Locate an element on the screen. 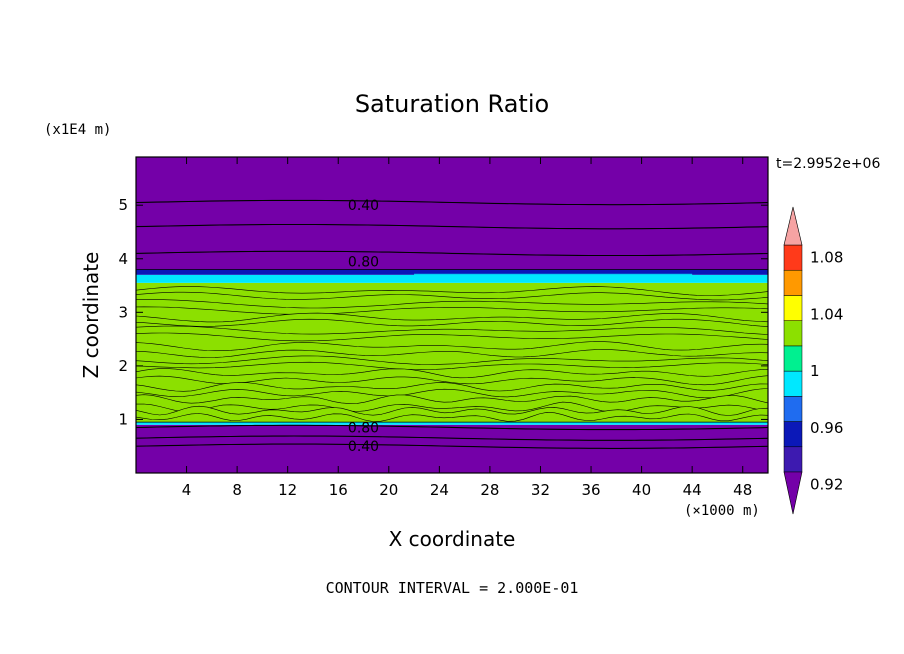 The width and height of the screenshot is (904, 654). x-tick-label: 16 is located at coordinates (338, 490).